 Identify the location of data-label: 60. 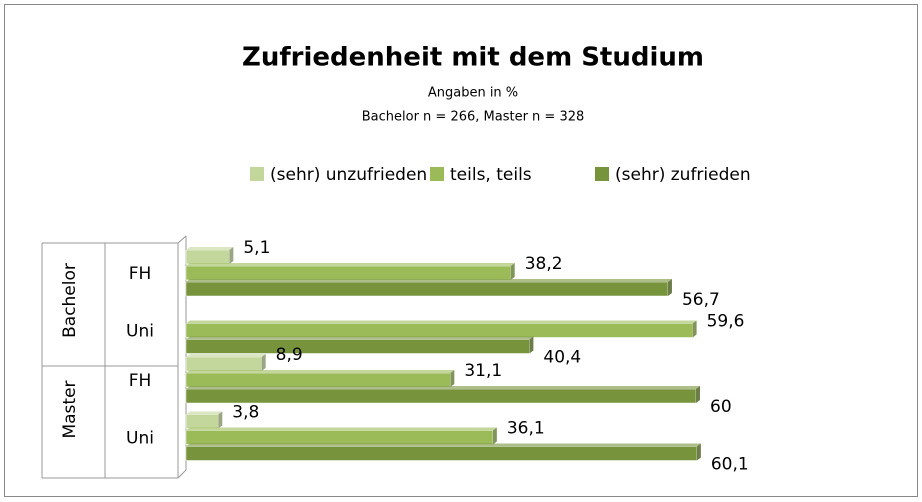
(721, 407).